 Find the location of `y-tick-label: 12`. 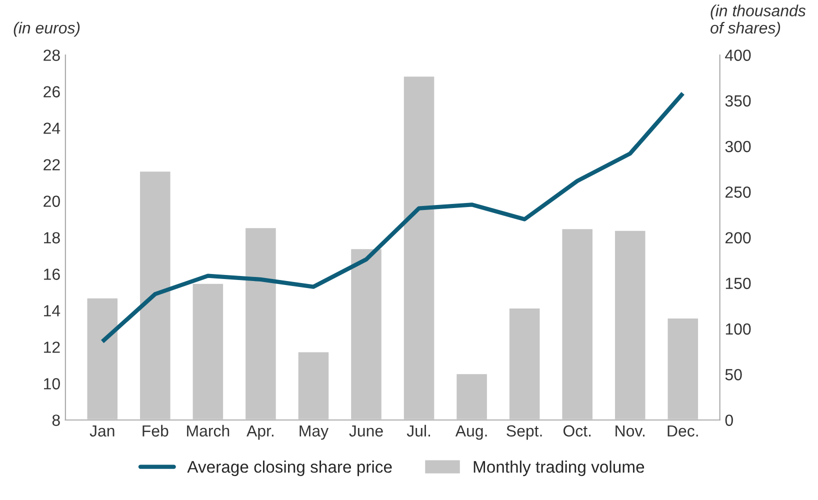

y-tick-label: 12 is located at coordinates (52, 347).